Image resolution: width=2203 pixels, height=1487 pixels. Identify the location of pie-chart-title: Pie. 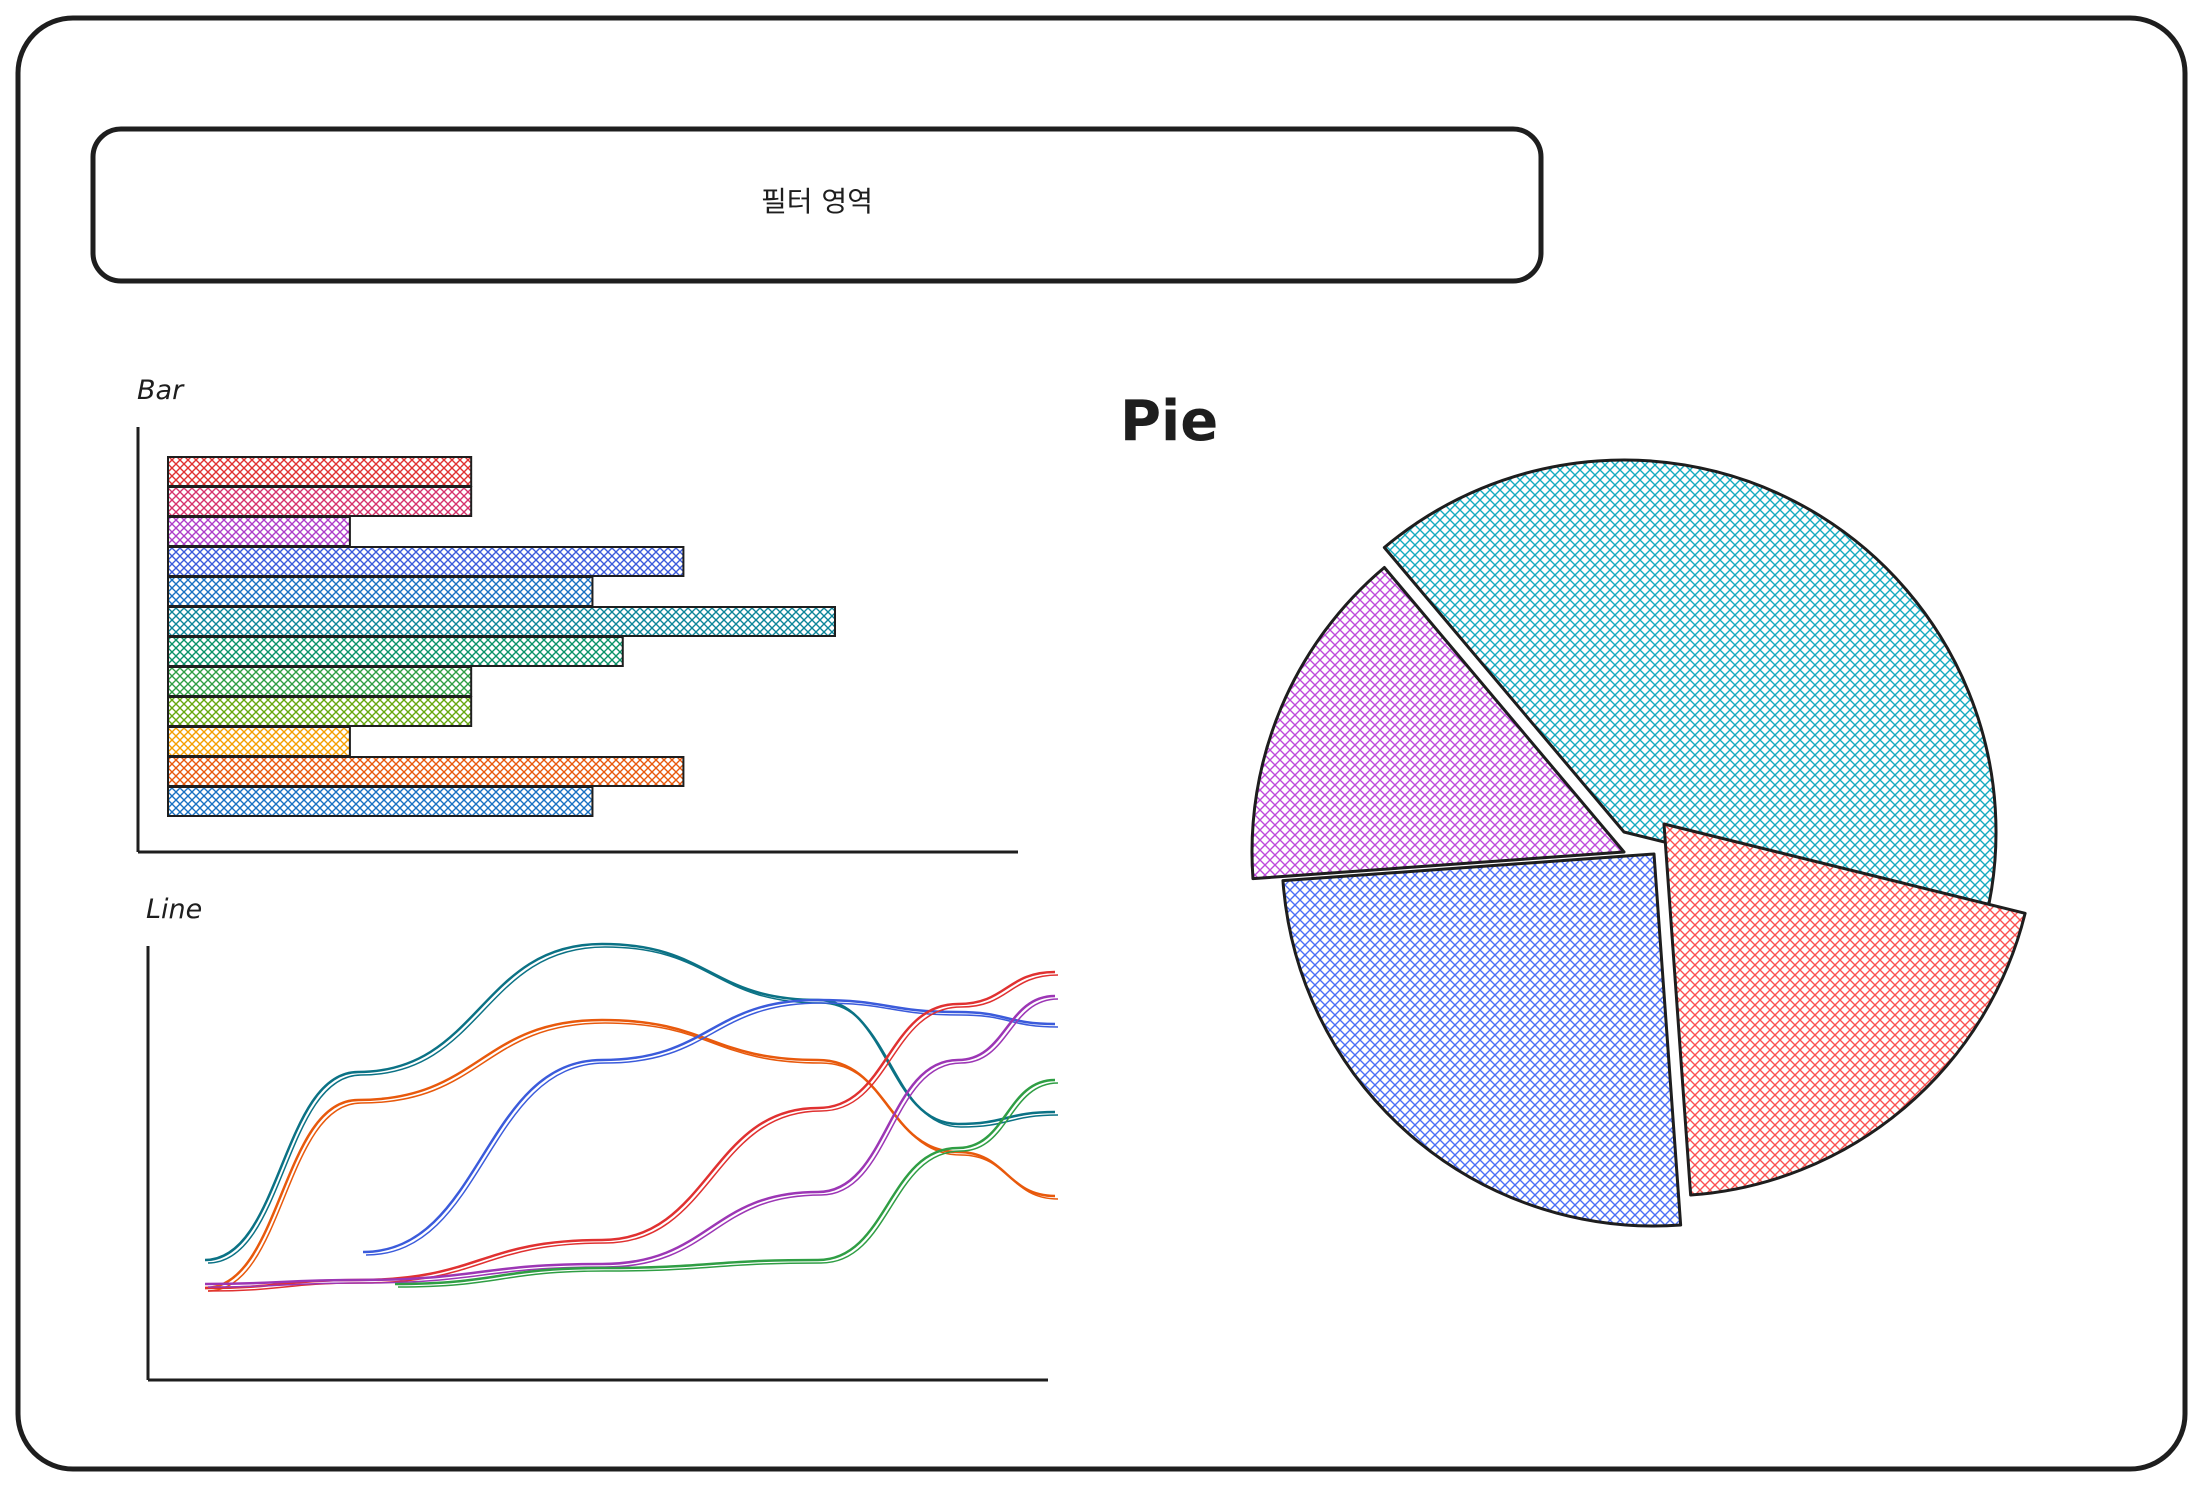
(1169, 421).